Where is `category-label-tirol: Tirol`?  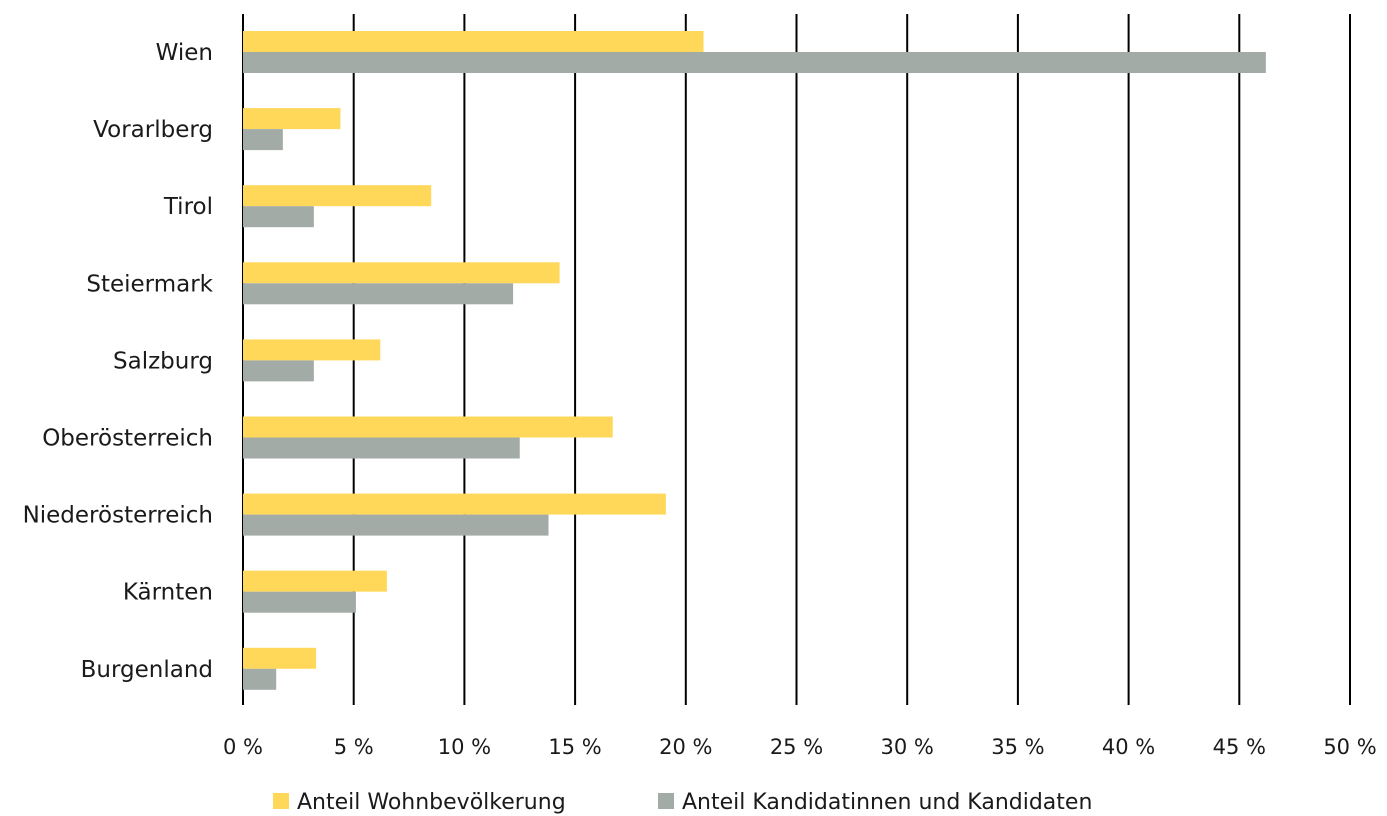 category-label-tirol: Tirol is located at coordinates (188, 207).